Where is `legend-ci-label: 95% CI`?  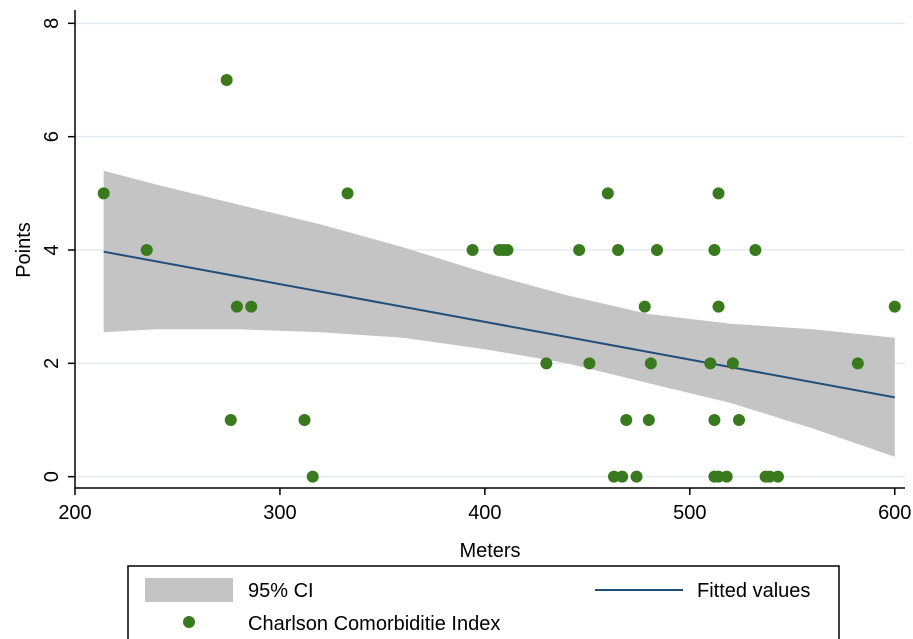 legend-ci-label: 95% CI is located at coordinates (281, 591).